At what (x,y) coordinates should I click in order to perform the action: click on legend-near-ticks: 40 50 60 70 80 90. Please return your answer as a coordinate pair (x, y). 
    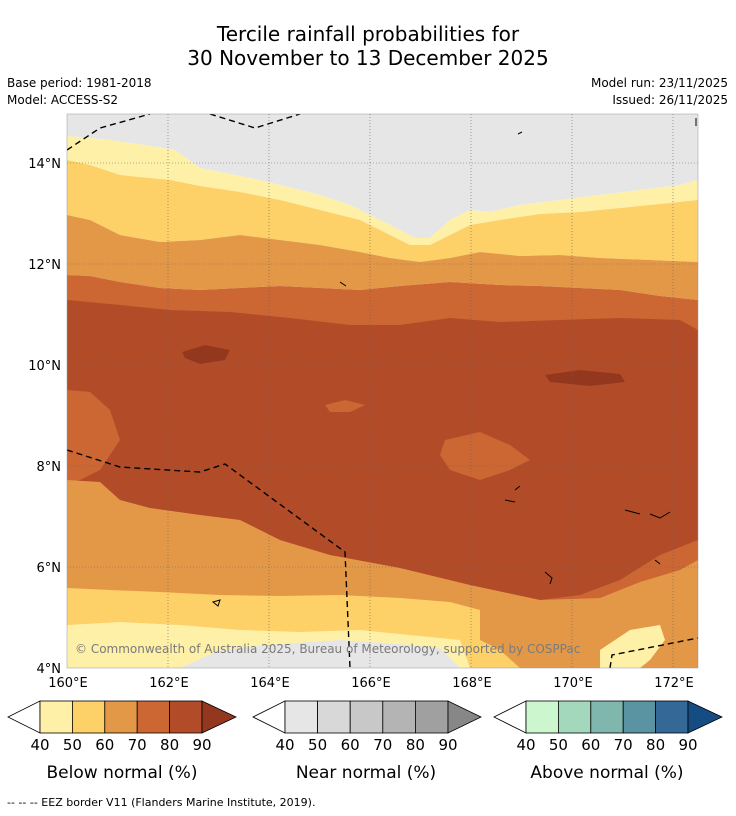
    Looking at the image, I should click on (366, 745).